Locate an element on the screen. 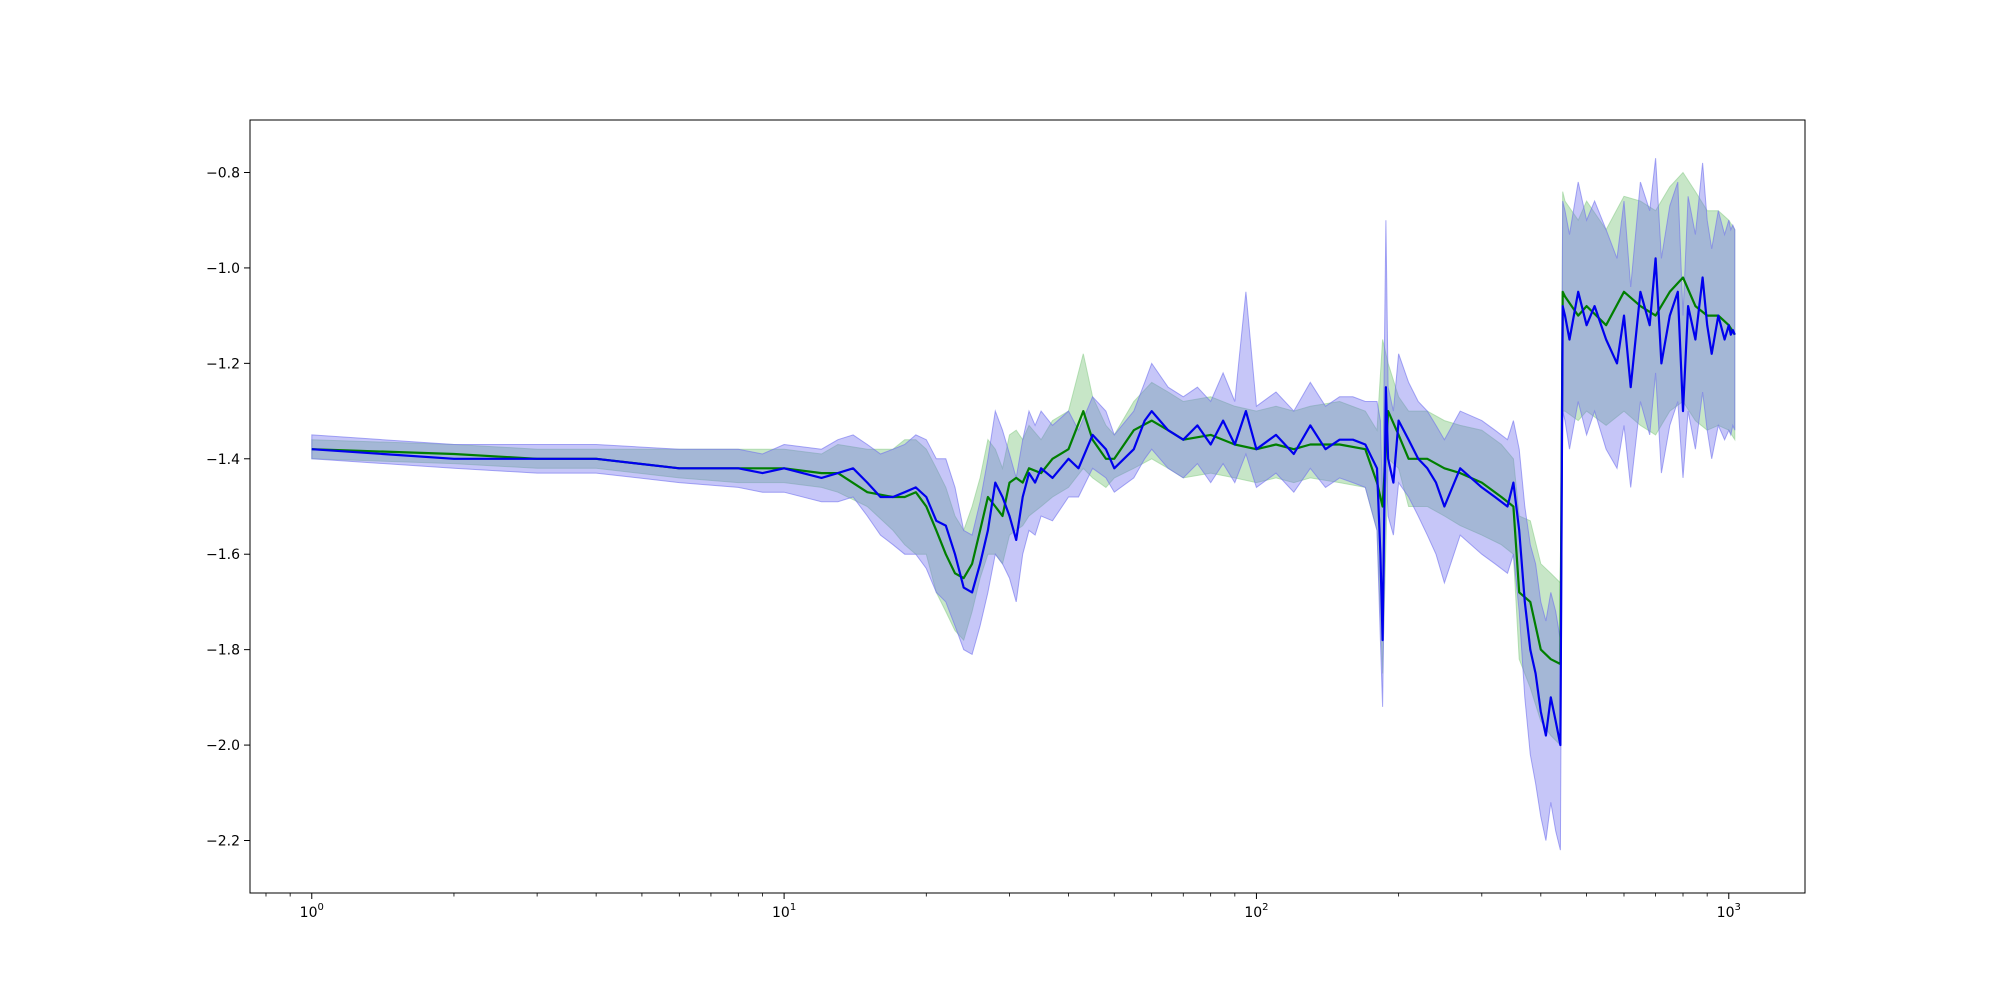 The image size is (2000, 1000). x-tick-label: 10³ is located at coordinates (1729, 911).